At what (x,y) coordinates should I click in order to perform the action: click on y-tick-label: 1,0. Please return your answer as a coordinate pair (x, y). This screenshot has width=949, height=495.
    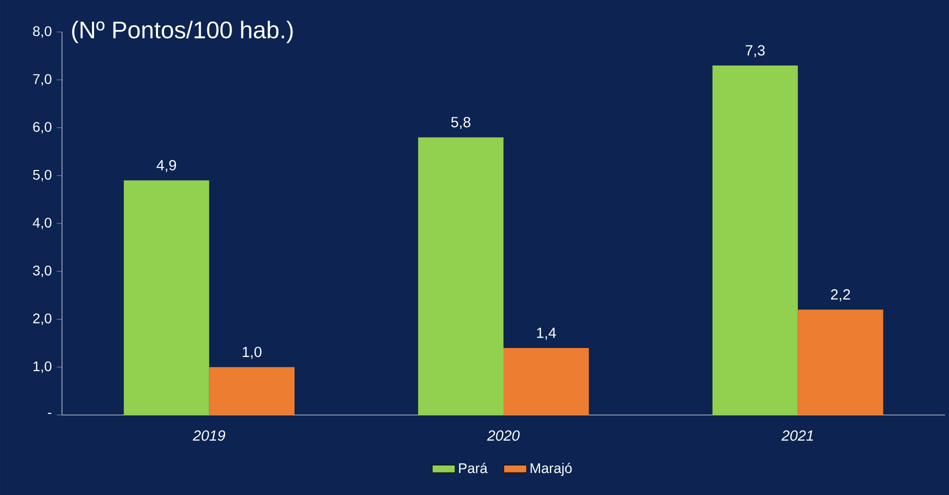
    Looking at the image, I should click on (43, 367).